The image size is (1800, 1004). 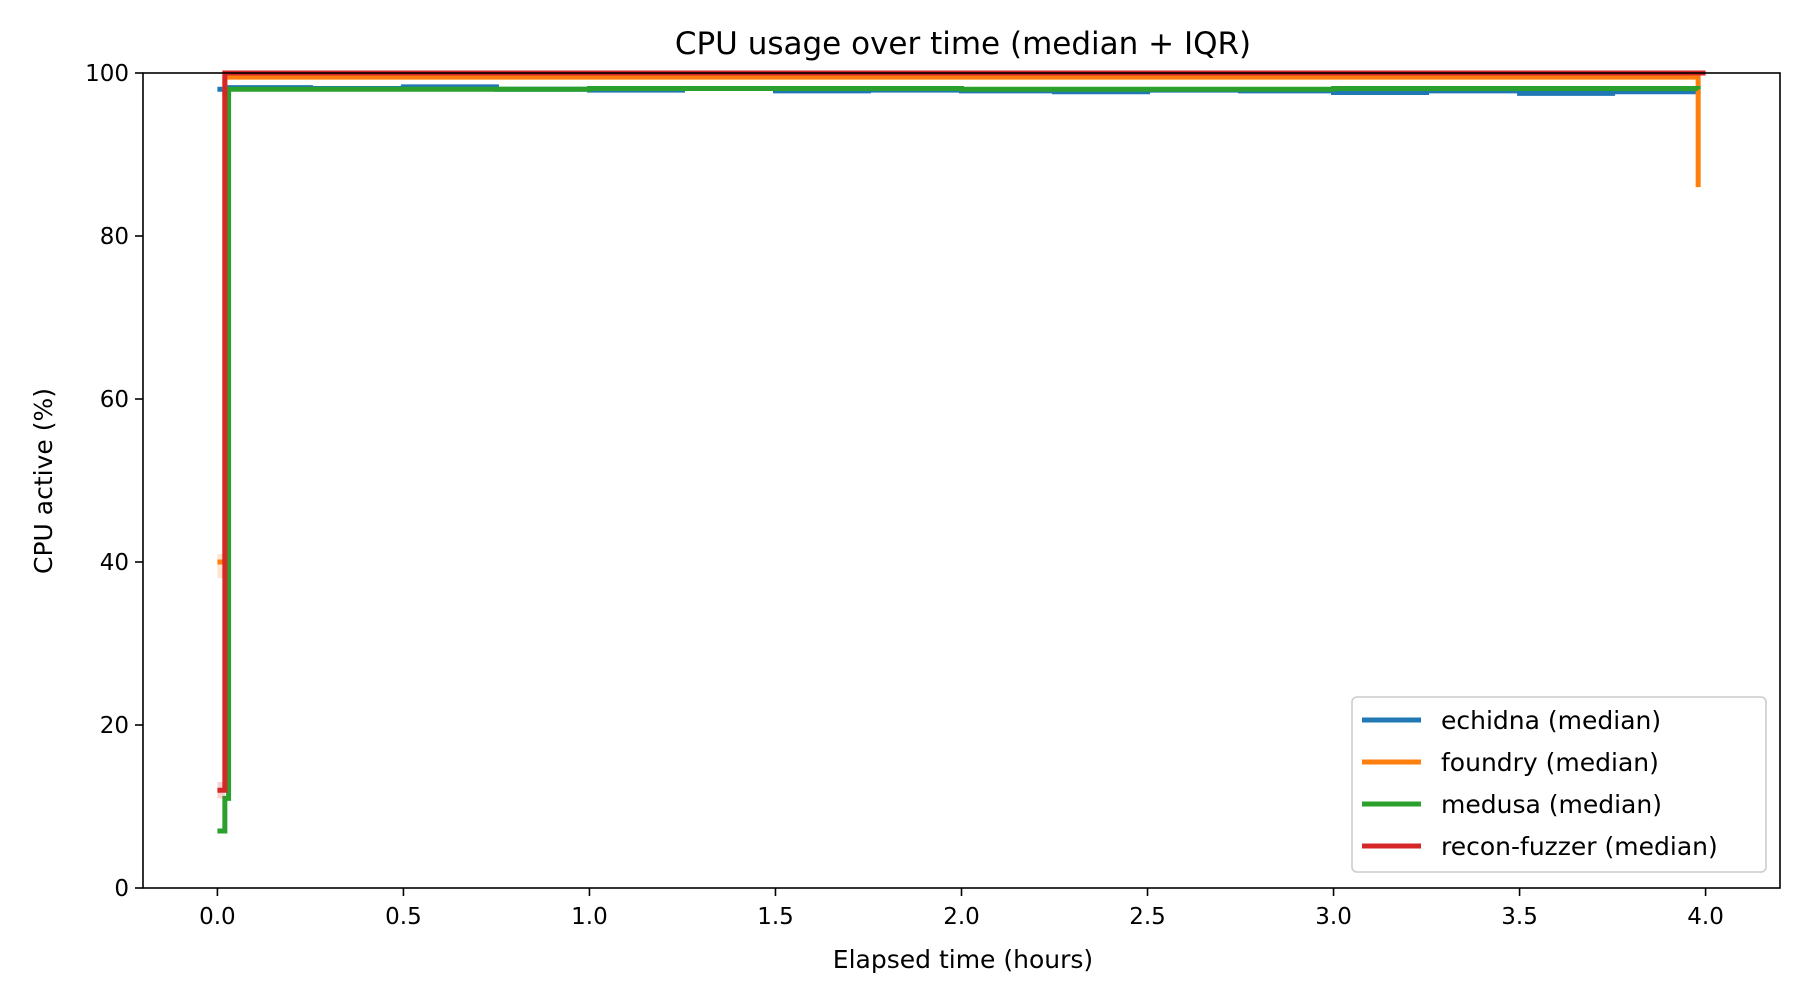 I want to click on x-tick-label: 0.0, so click(x=217, y=917).